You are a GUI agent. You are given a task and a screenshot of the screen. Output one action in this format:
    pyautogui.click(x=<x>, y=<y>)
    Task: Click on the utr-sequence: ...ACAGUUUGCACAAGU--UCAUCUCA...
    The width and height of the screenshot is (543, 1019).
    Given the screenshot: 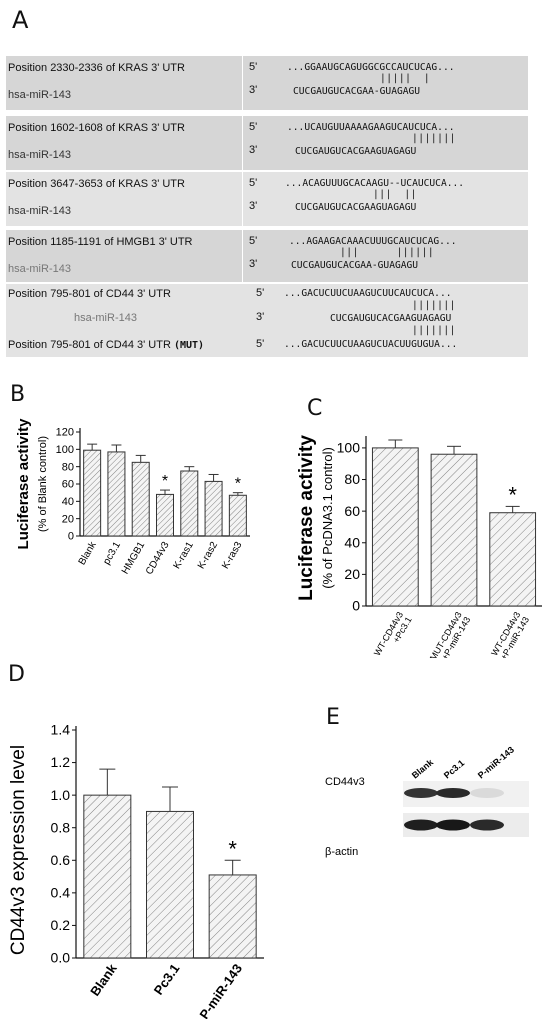 What is the action you would take?
    pyautogui.click(x=375, y=183)
    